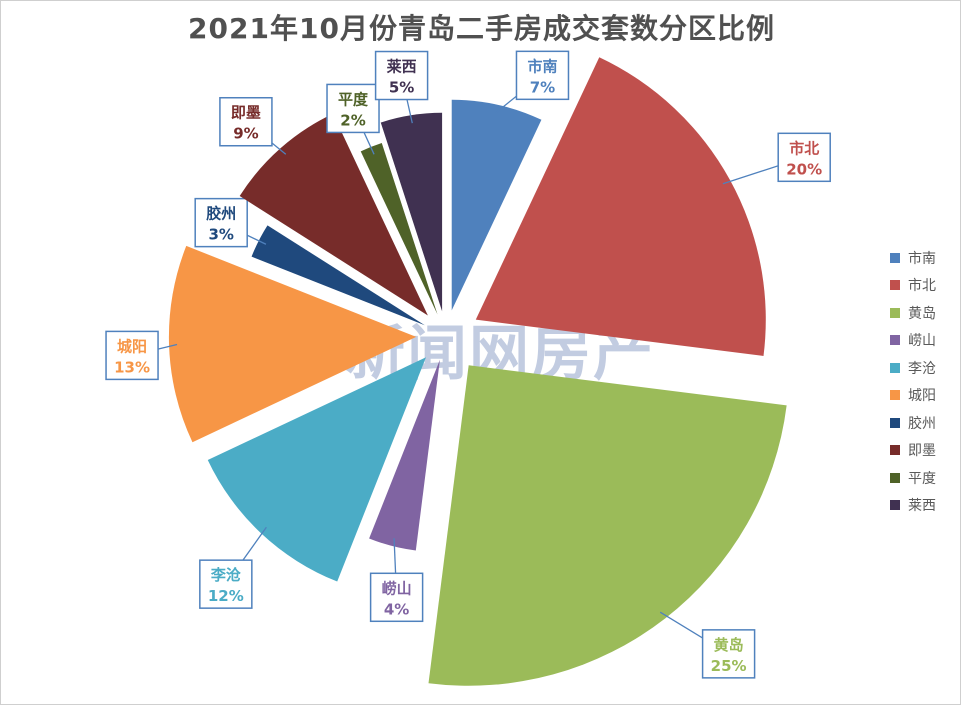  I want to click on legend-item-黄岛: 黄岛, so click(913, 313).